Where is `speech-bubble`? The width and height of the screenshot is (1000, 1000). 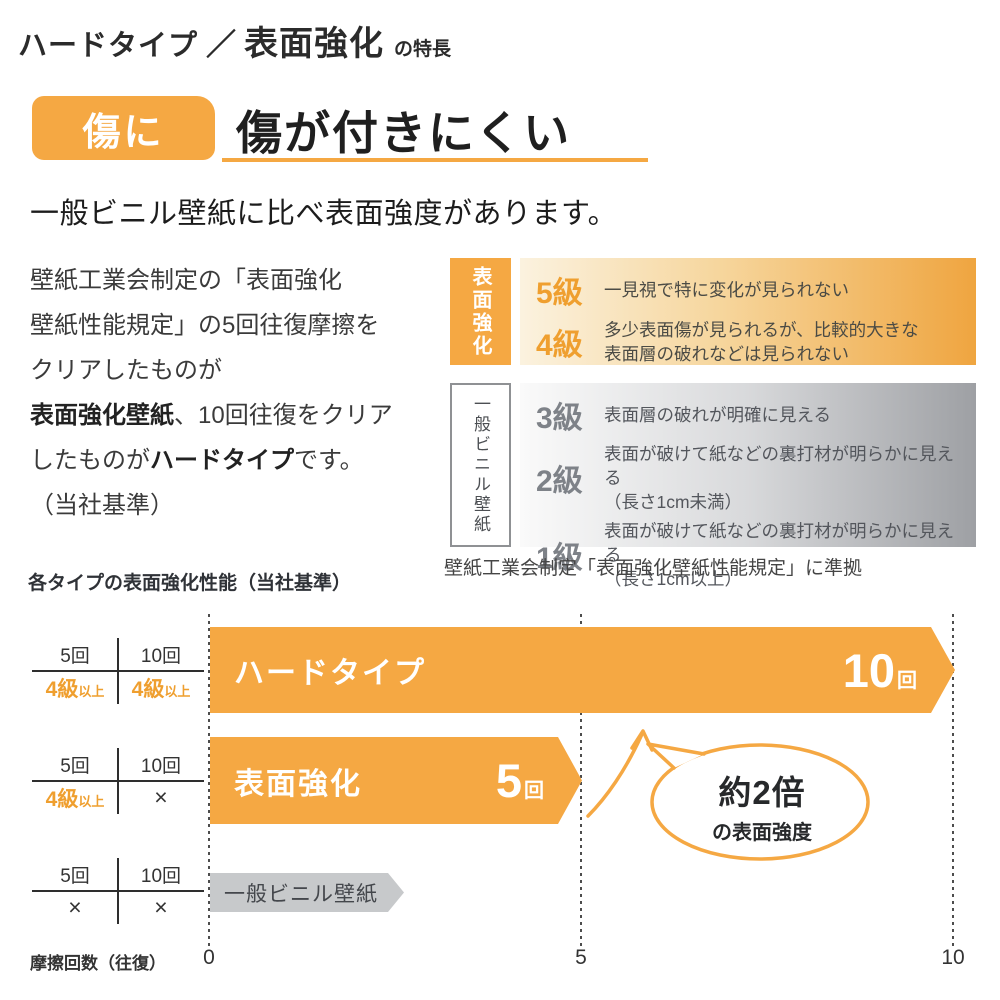 speech-bubble is located at coordinates (760, 802).